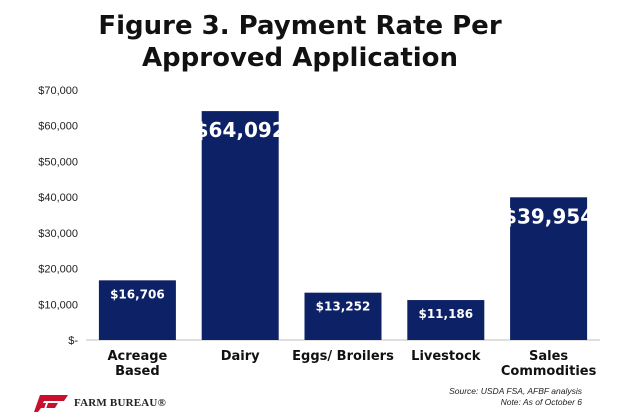 This screenshot has height=420, width=642. I want to click on farm-bureau-logo: FARM BUREAU®, so click(100, 403).